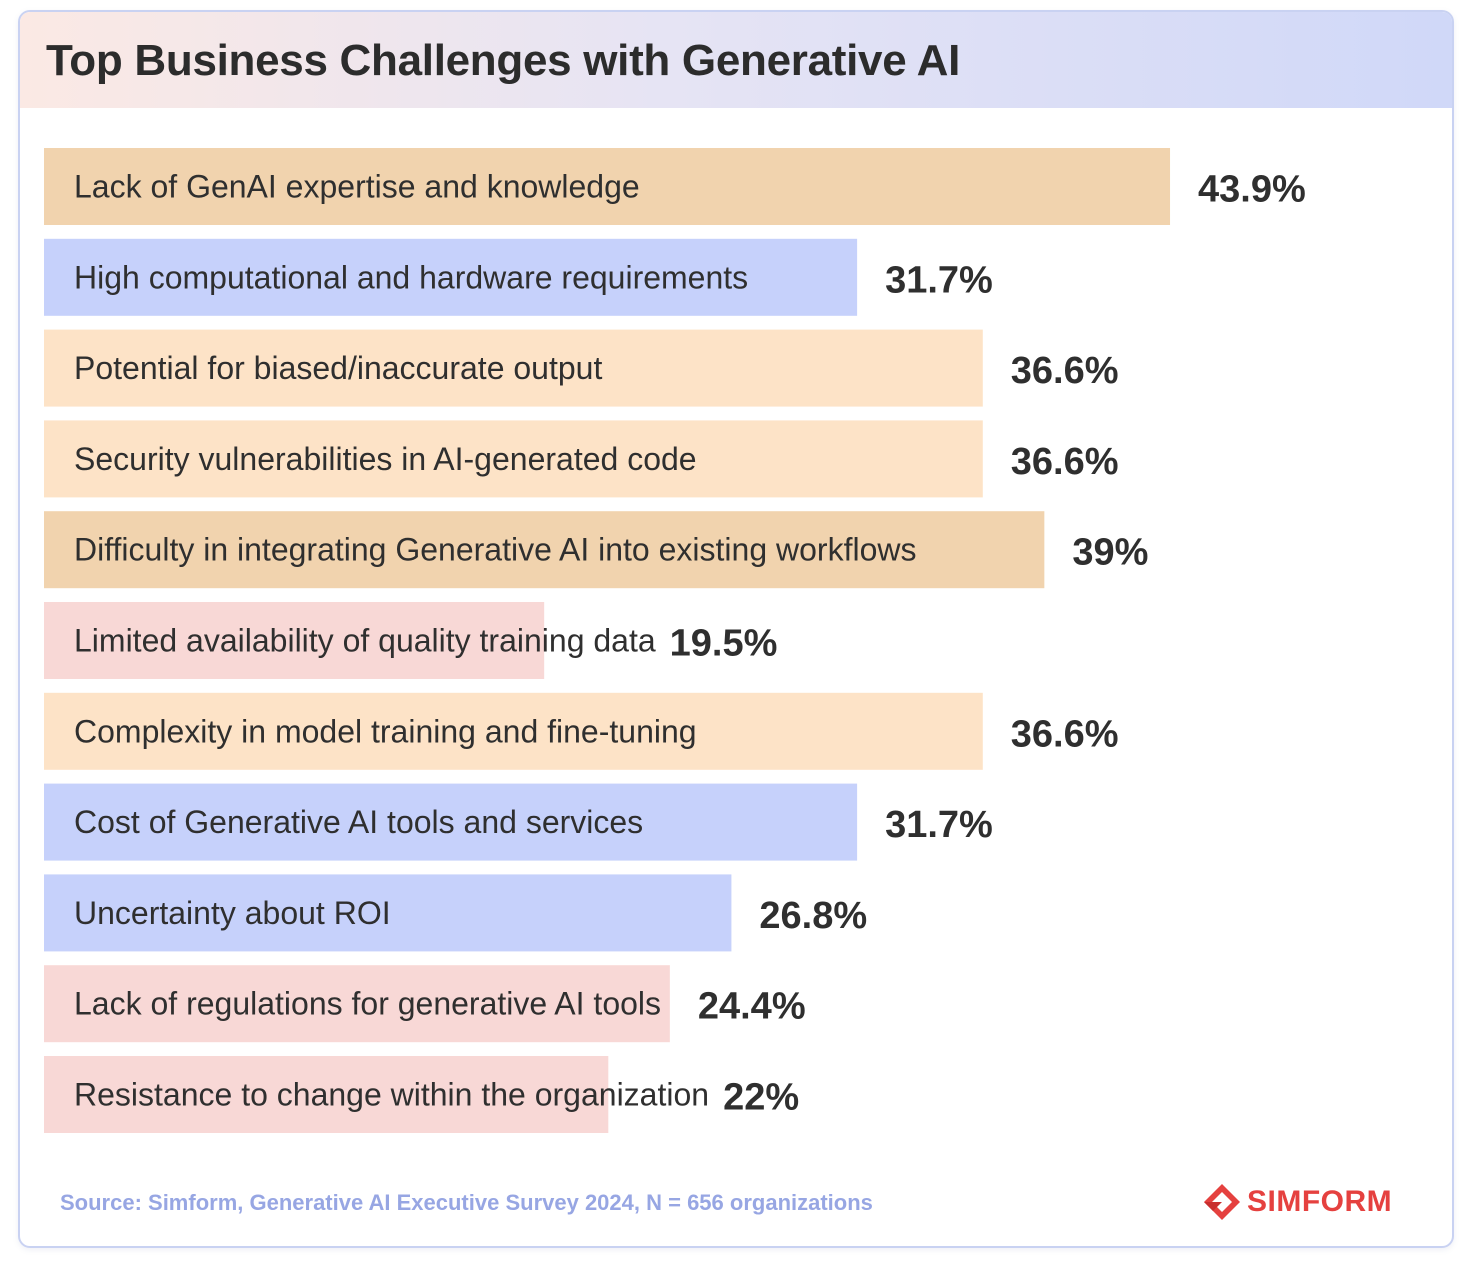 Image resolution: width=1469 pixels, height=1271 pixels. I want to click on value-label-8: 31.7%, so click(939, 825).